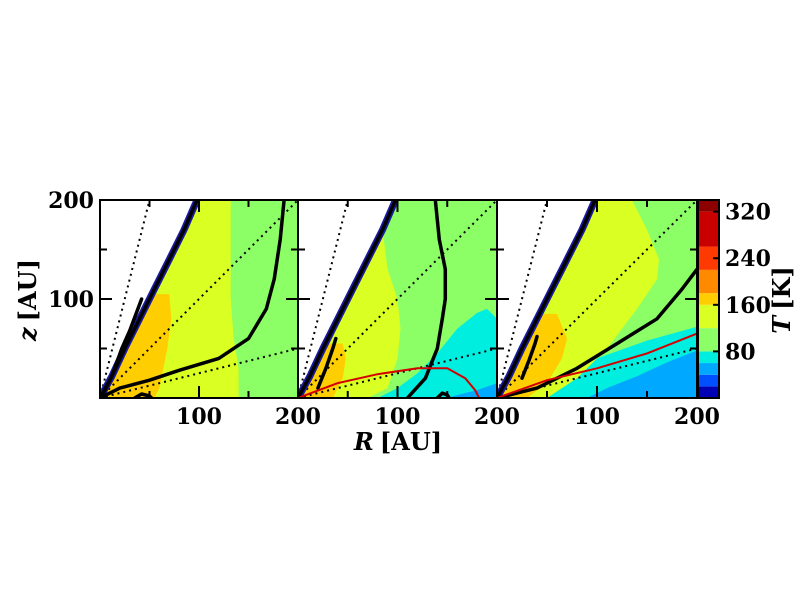  What do you see at coordinates (71, 201) in the screenshot?
I see `y-tick-label: 200` at bounding box center [71, 201].